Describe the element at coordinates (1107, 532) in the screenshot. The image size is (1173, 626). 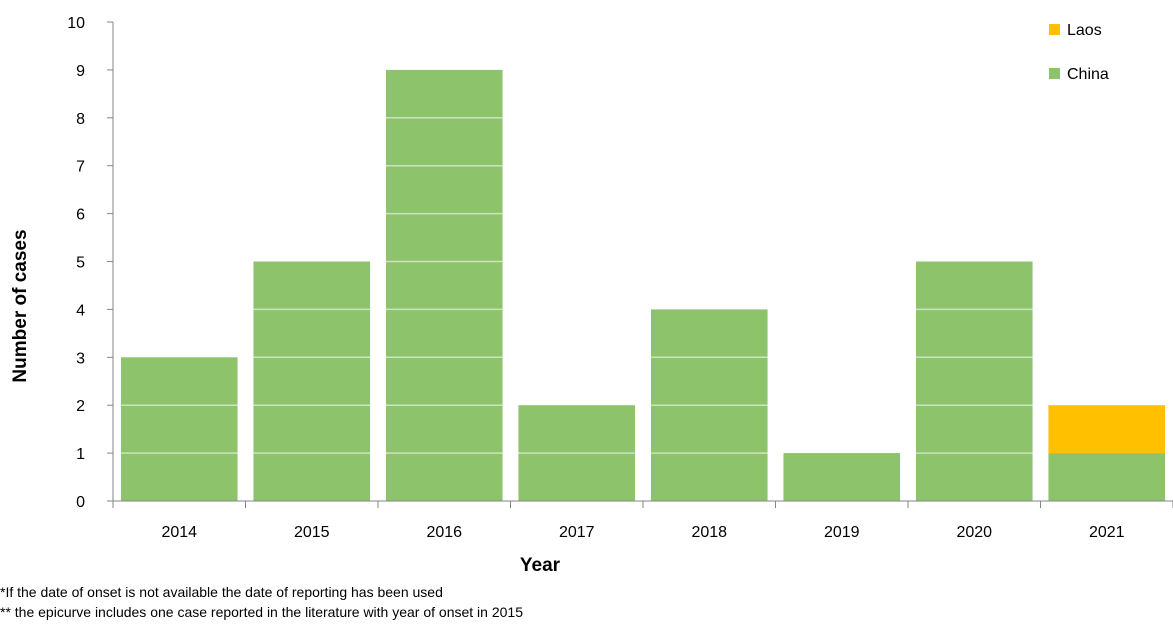
I see `x-tick-label: 2021` at that location.